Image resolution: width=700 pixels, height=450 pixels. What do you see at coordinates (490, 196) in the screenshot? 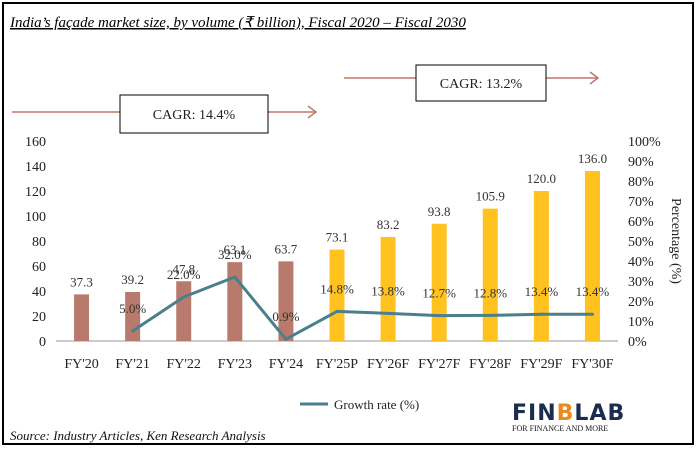
I see `bar-value-label: 105.9` at bounding box center [490, 196].